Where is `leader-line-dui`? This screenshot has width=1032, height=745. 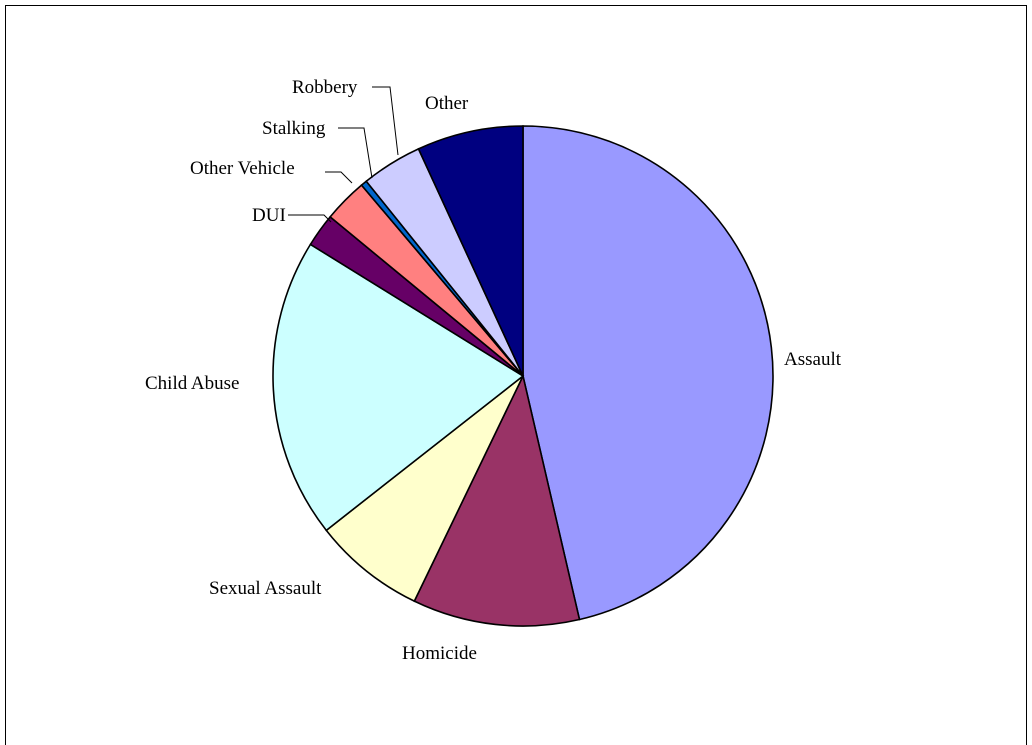 leader-line-dui is located at coordinates (310, 218).